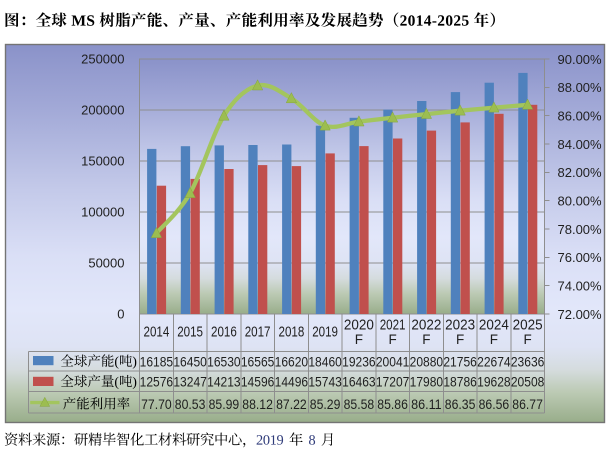 The width and height of the screenshot is (612, 459). I want to click on svg-text: 76.00%, so click(580, 257).